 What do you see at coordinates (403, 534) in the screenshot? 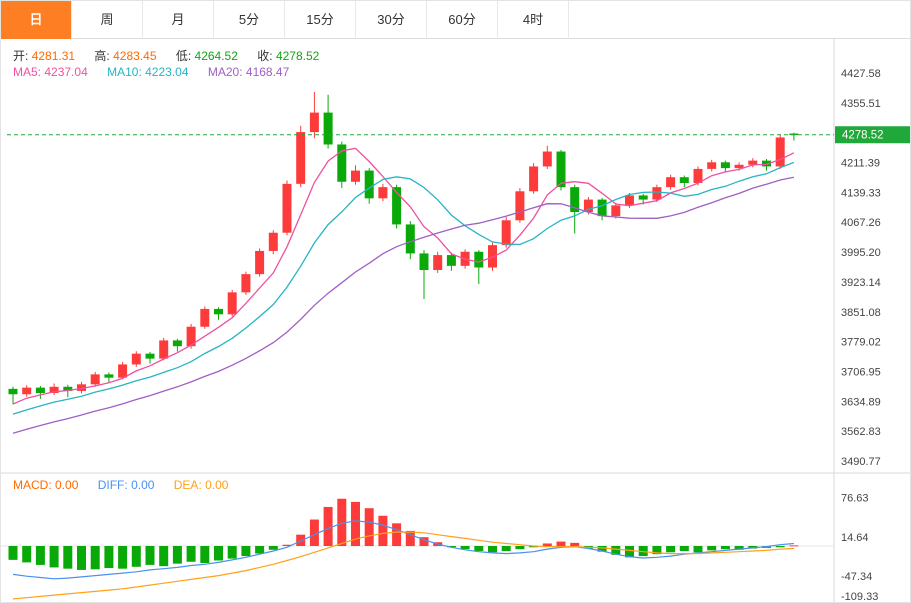
I see `macd-histogram` at bounding box center [403, 534].